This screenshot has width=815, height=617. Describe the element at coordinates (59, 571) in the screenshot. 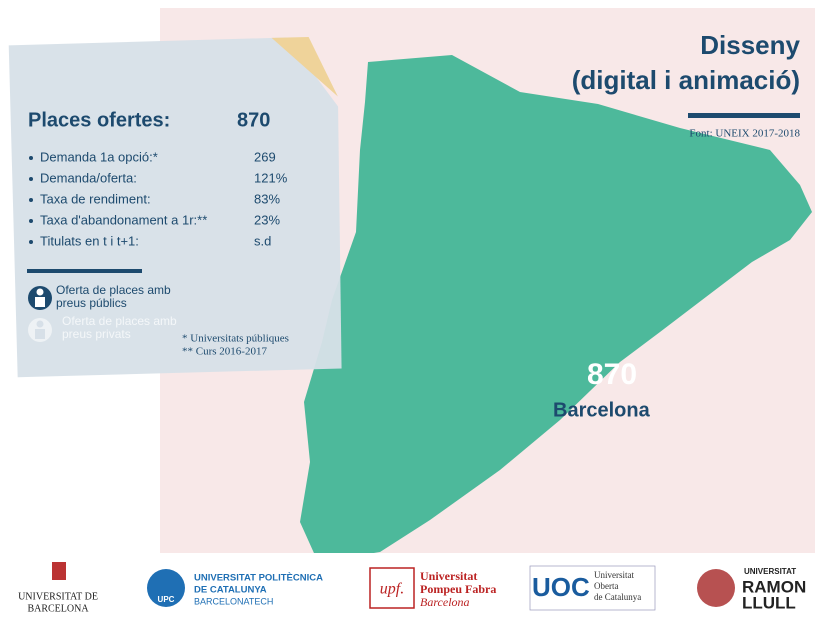

I see `logo-shield` at that location.